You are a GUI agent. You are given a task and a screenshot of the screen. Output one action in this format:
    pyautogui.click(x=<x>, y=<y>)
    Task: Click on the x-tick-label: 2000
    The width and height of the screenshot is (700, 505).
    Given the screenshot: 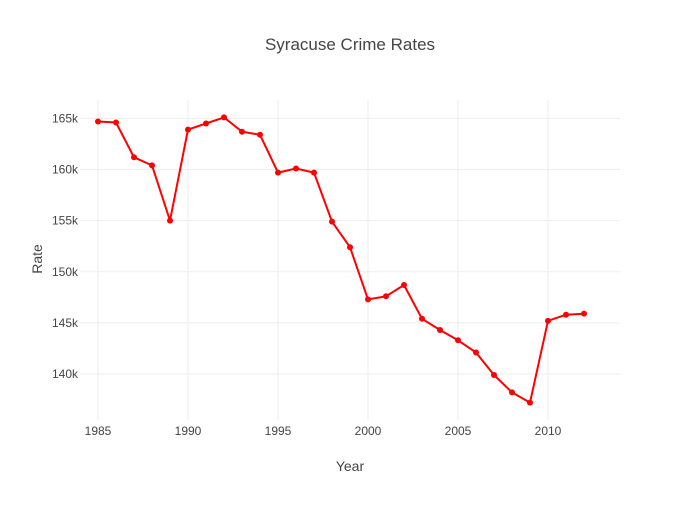 What is the action you would take?
    pyautogui.click(x=368, y=431)
    